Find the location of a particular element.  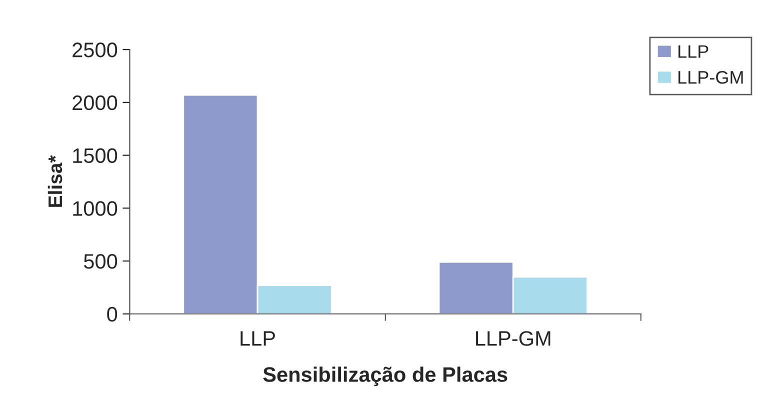

legend-label: LLP is located at coordinates (693, 51).